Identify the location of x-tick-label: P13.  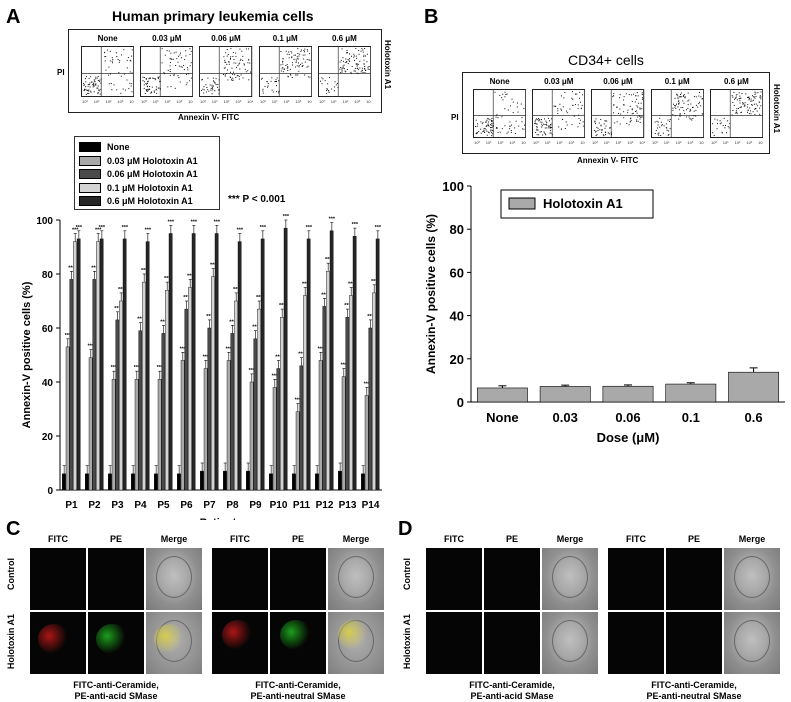
(348, 505).